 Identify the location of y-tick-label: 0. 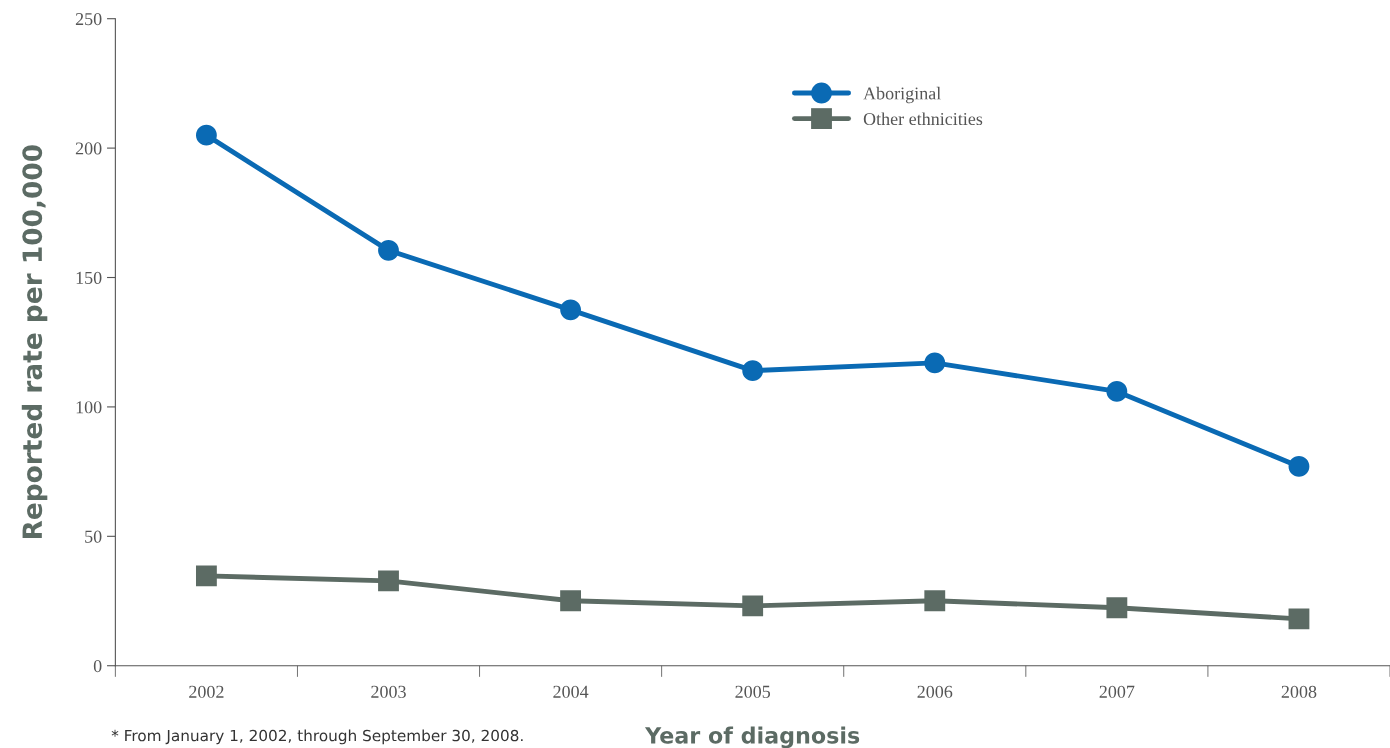
(97, 666).